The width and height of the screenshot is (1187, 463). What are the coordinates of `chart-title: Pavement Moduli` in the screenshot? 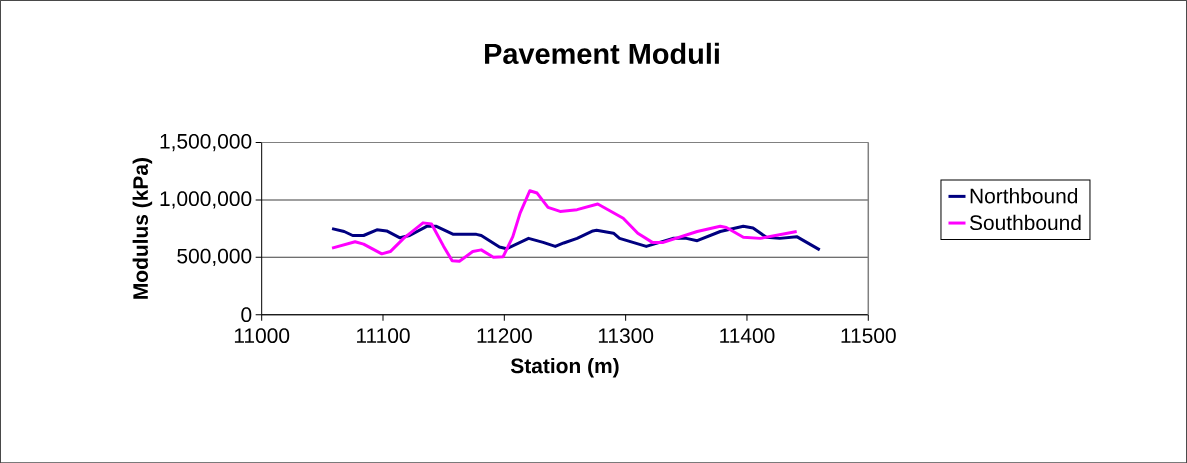 It's located at (602, 53).